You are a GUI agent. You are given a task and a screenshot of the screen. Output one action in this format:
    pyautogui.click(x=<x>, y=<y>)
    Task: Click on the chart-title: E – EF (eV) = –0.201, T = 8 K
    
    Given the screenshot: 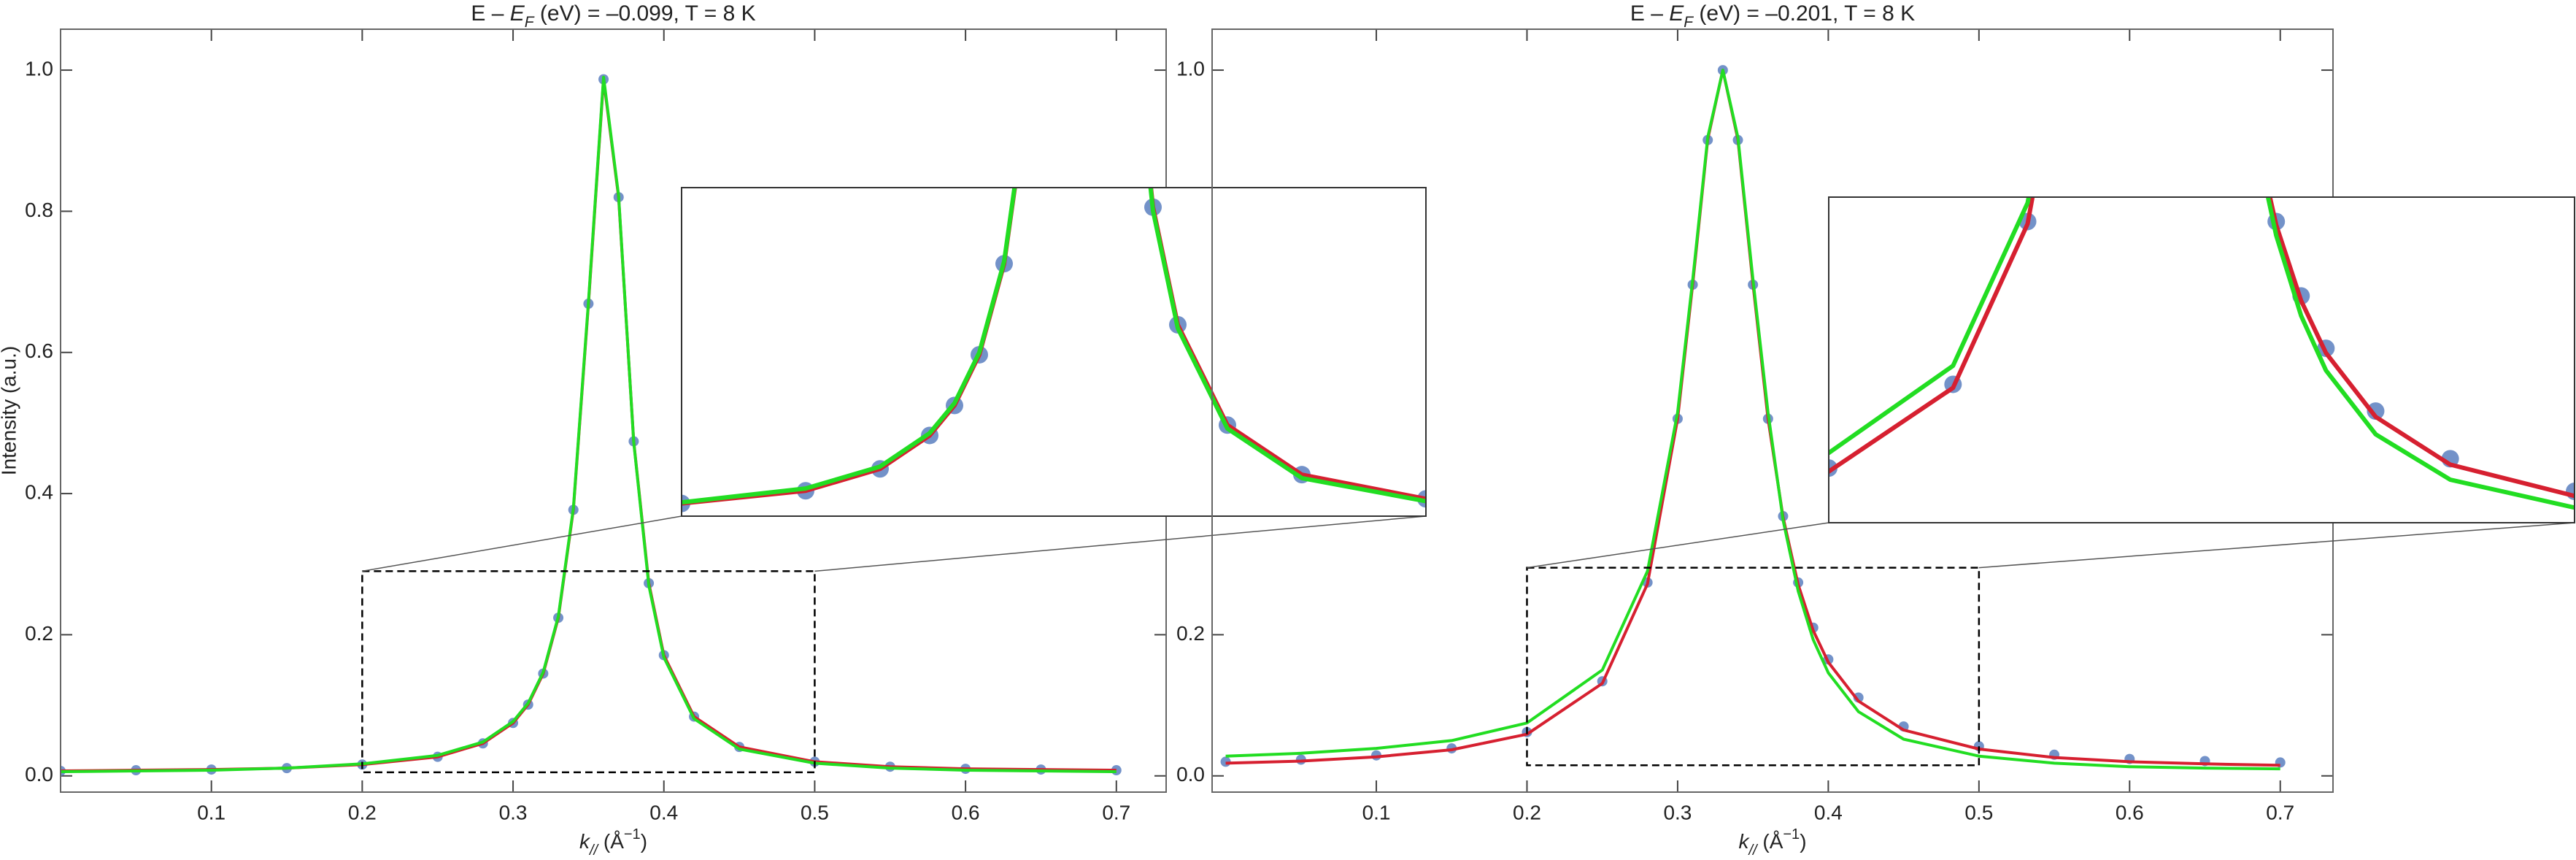 What is the action you would take?
    pyautogui.click(x=1773, y=16)
    